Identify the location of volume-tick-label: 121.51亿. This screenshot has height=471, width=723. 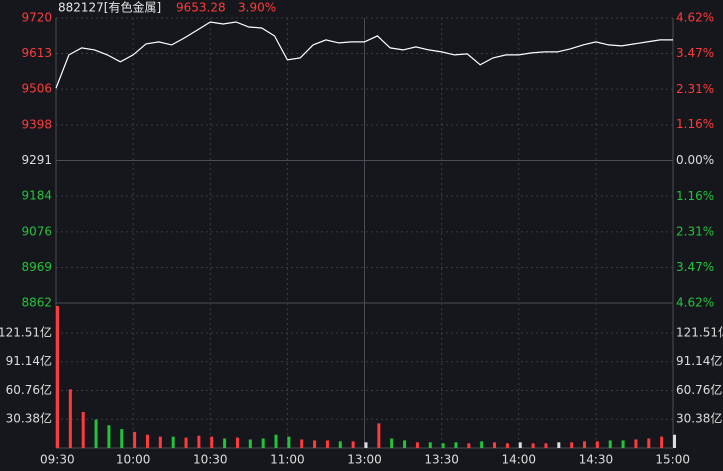
(26, 331).